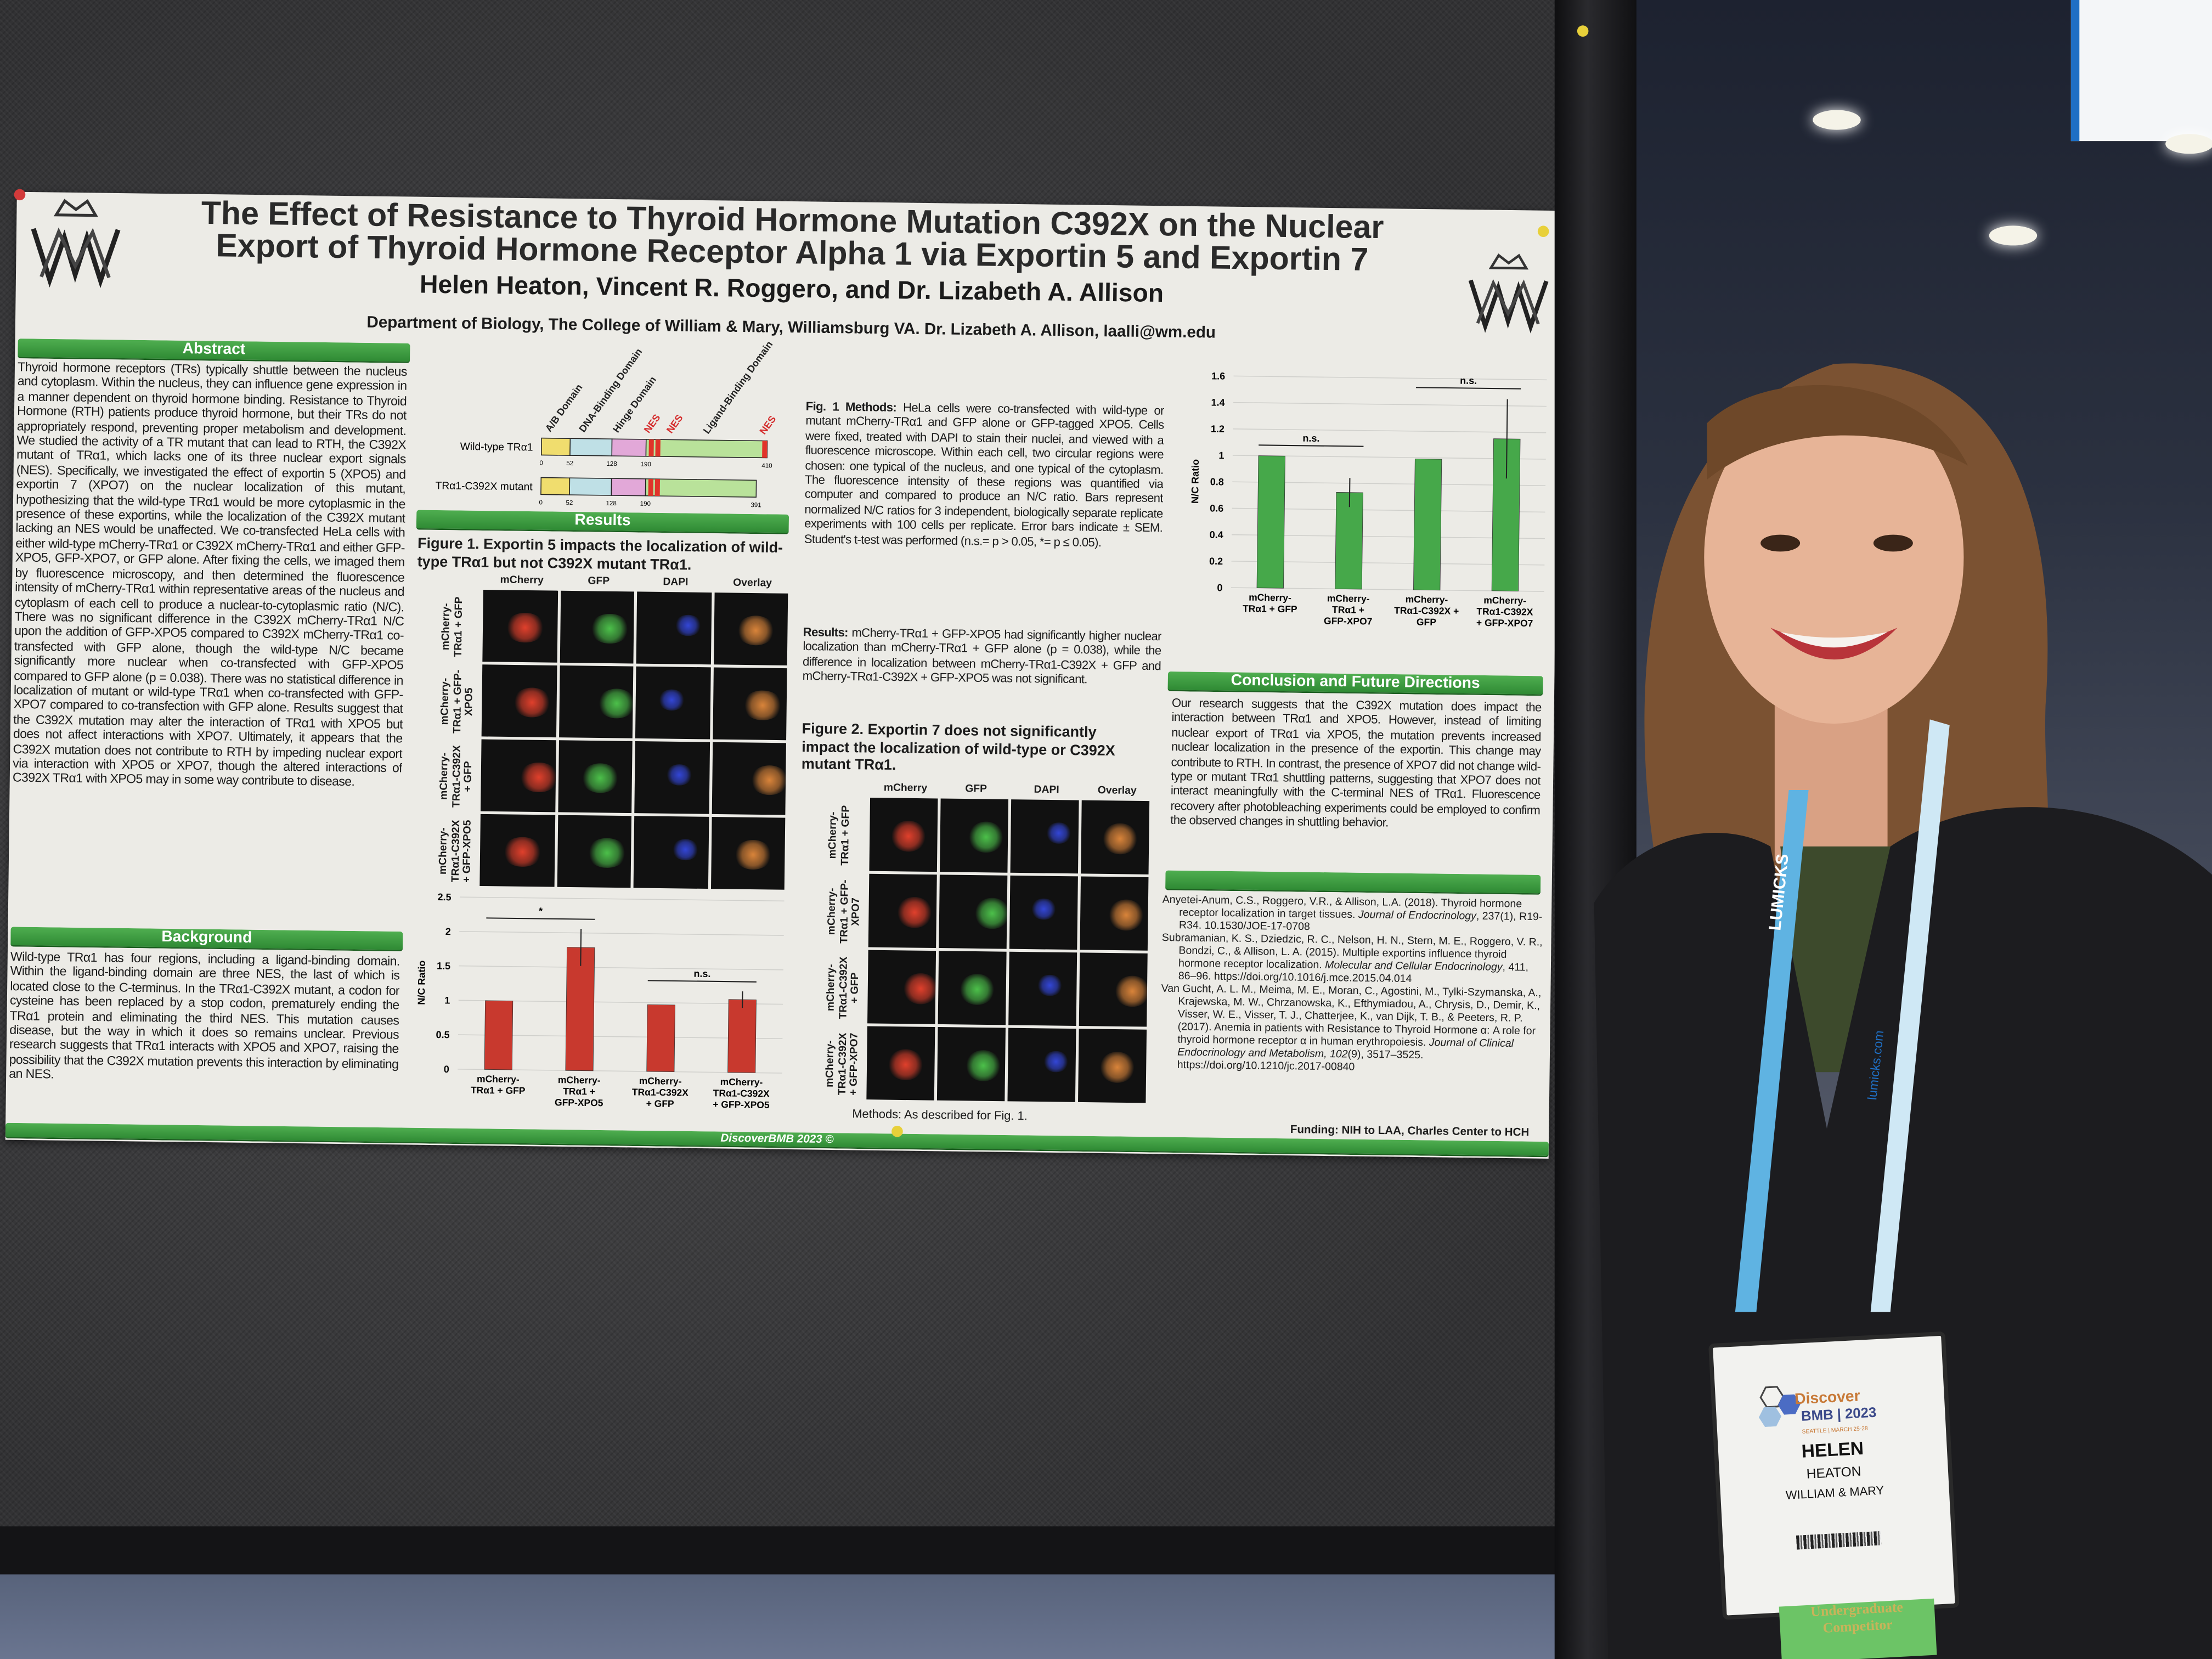 This screenshot has height=1659, width=2212. Describe the element at coordinates (1217, 481) in the screenshot. I see `y-tick-label: 0.8` at that location.